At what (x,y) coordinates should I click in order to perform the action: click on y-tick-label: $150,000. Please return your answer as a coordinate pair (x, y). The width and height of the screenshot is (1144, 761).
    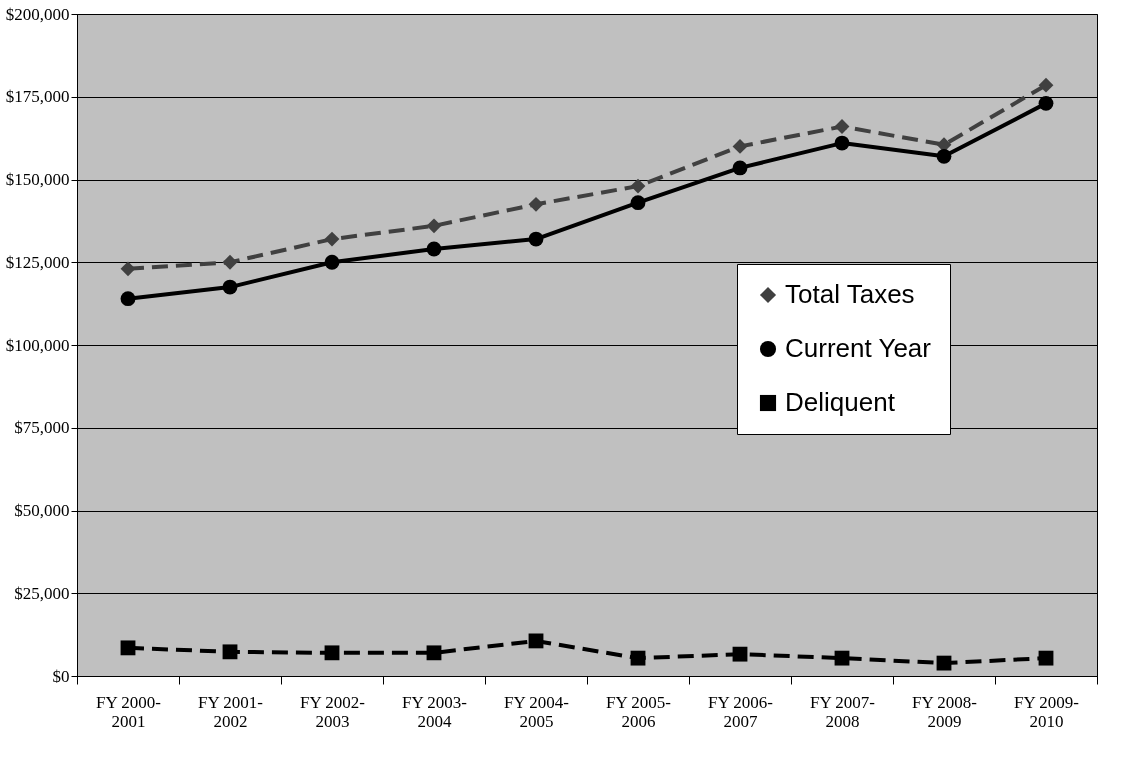
    Looking at the image, I should click on (37, 179).